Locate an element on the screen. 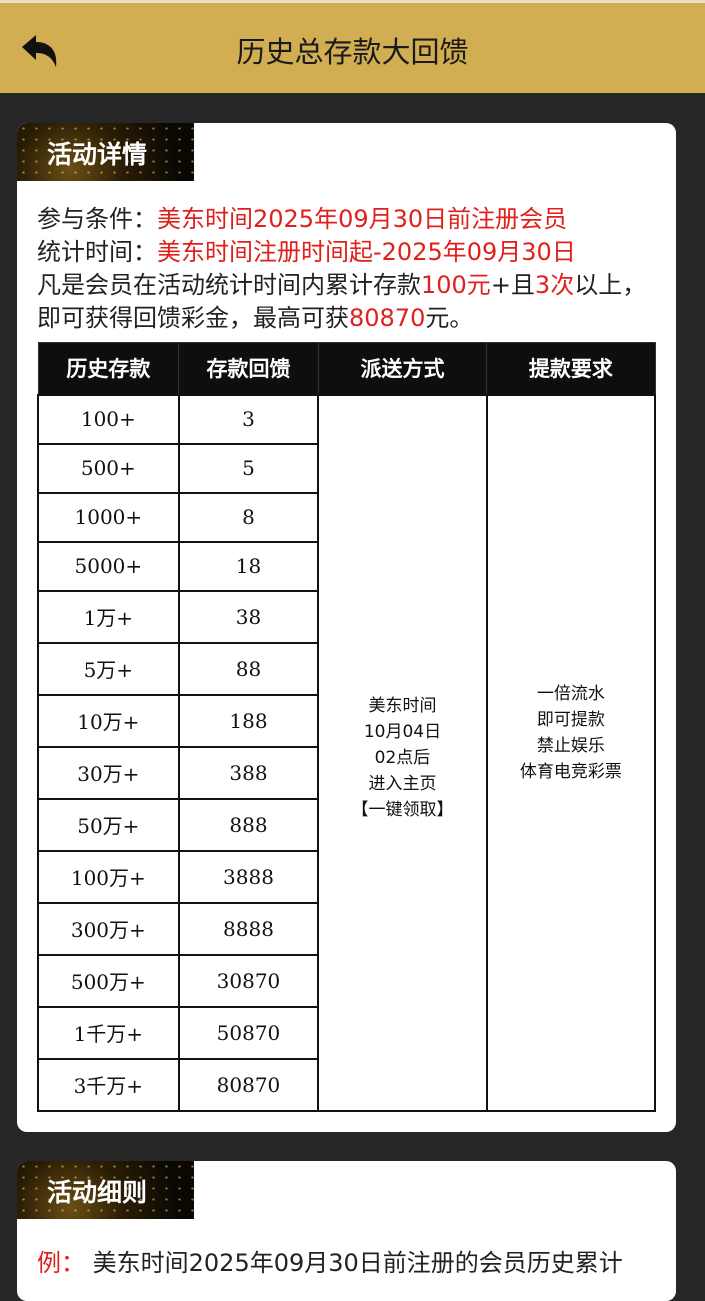 This screenshot has height=1301, width=705. deposit-cell: 100万+ is located at coordinates (108, 876).